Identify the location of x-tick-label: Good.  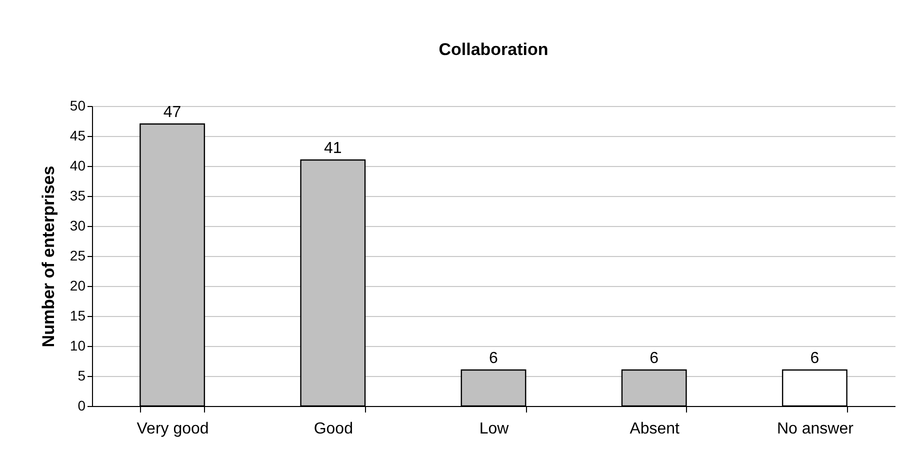
(333, 429).